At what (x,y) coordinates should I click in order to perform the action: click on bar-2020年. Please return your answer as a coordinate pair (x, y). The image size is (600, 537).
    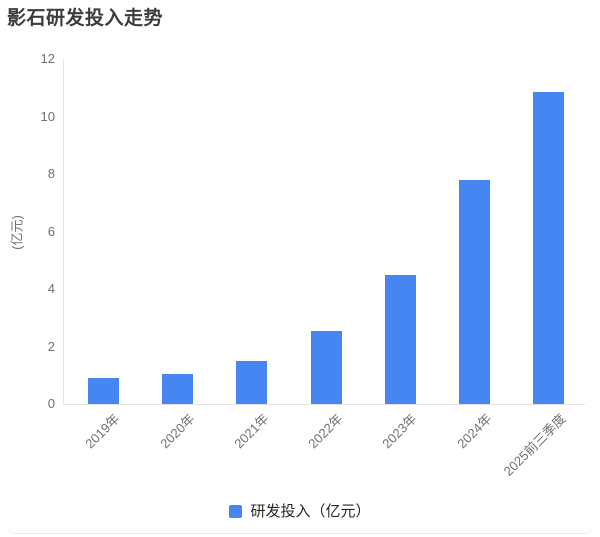
    Looking at the image, I should click on (177, 389).